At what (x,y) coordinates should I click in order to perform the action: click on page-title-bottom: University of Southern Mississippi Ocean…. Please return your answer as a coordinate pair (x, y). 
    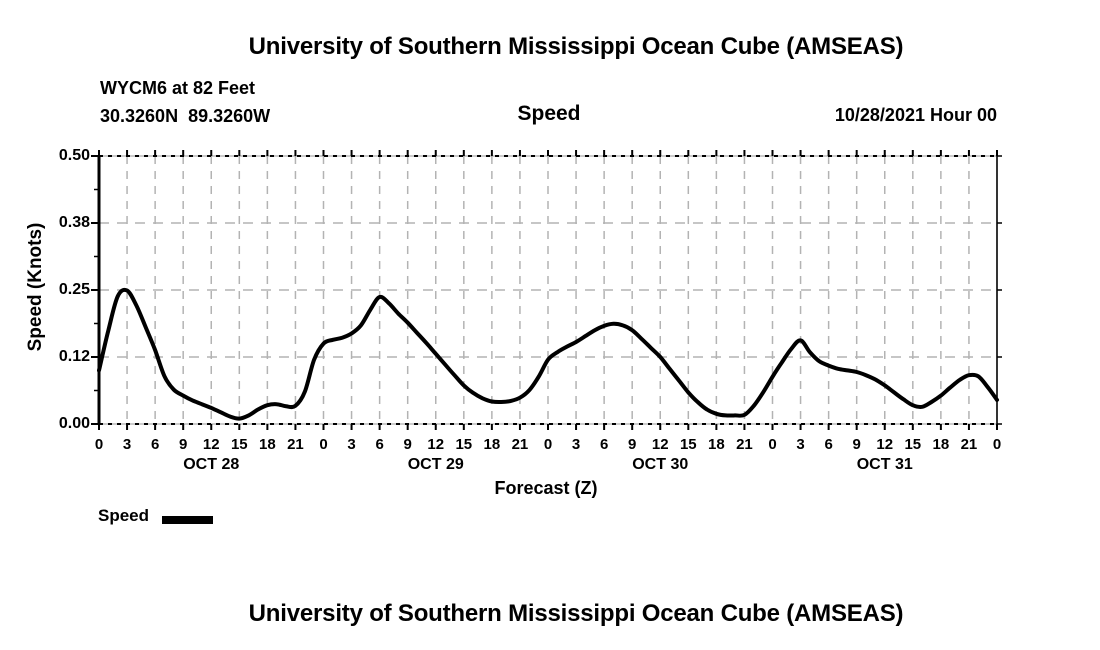
    Looking at the image, I should click on (576, 613).